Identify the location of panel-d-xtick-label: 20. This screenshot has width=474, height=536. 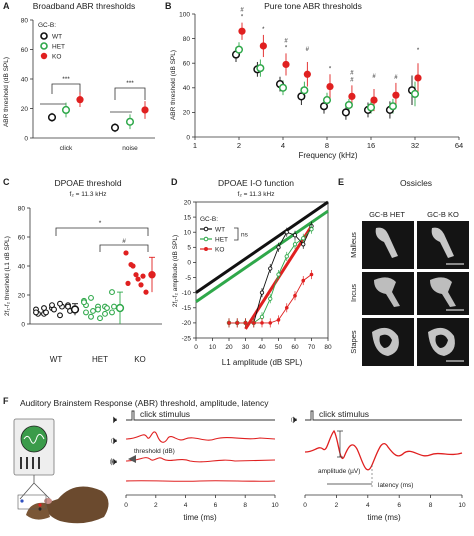
(229, 347).